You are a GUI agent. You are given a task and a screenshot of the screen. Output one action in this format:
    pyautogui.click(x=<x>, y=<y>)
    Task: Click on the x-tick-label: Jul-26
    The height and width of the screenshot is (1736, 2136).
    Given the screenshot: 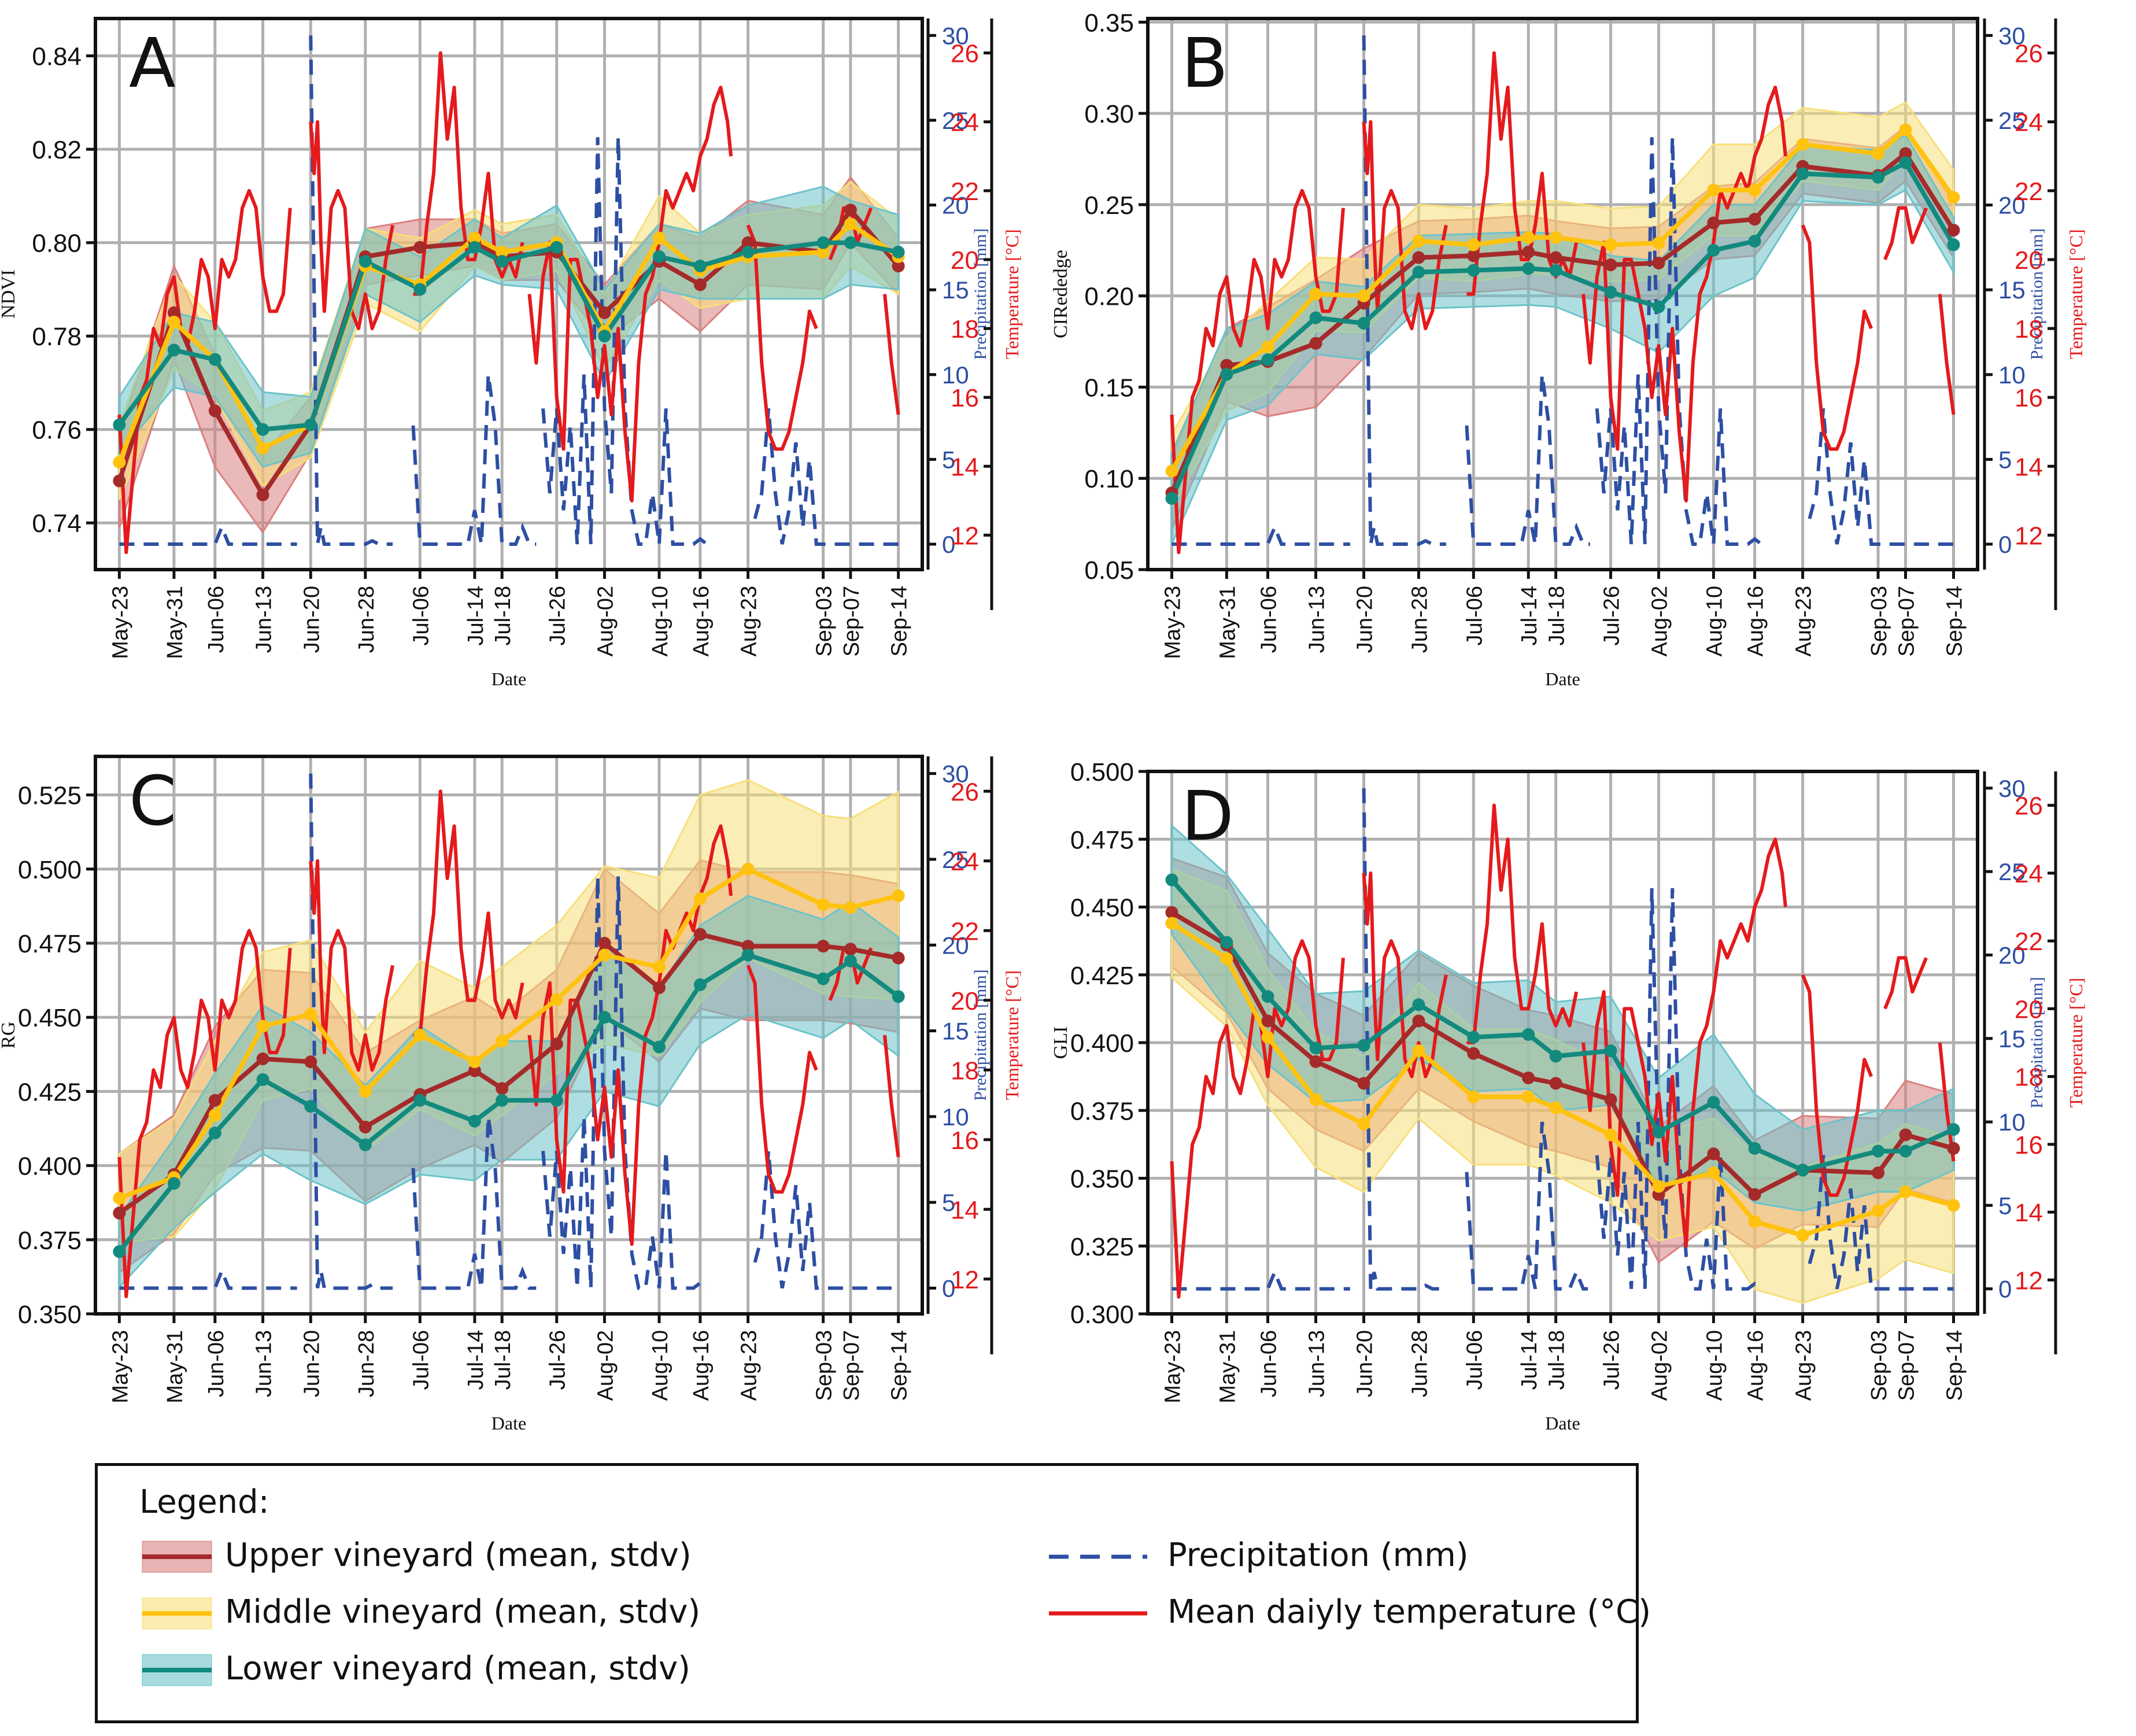 What is the action you would take?
    pyautogui.click(x=1612, y=1360)
    